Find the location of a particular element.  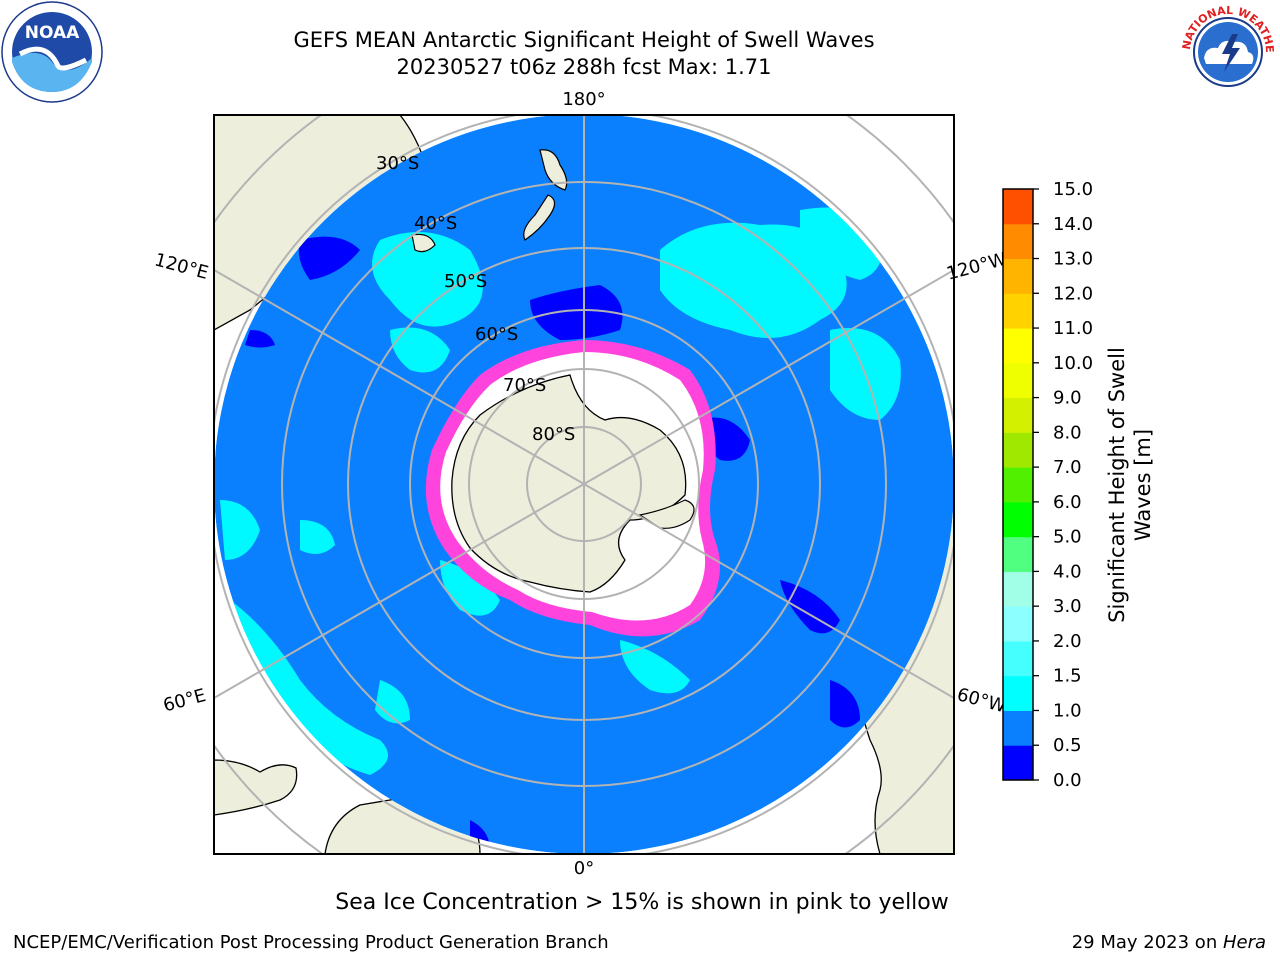

land-antarctic-peninsula is located at coordinates (666, 514).